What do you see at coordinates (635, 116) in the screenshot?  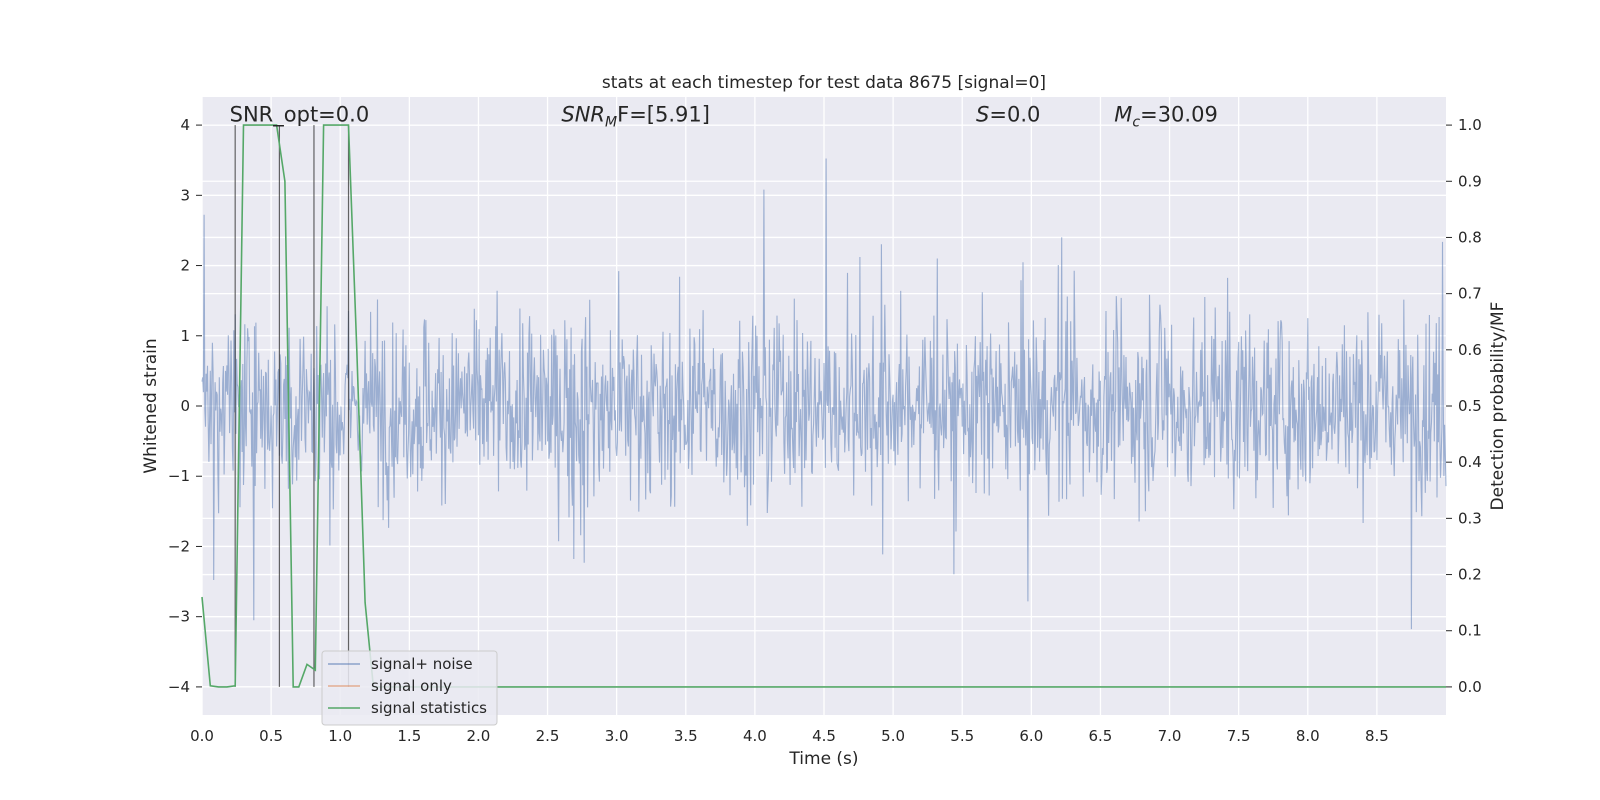 I see `annotation-snr-mf: SNRMF=[5.91]` at bounding box center [635, 116].